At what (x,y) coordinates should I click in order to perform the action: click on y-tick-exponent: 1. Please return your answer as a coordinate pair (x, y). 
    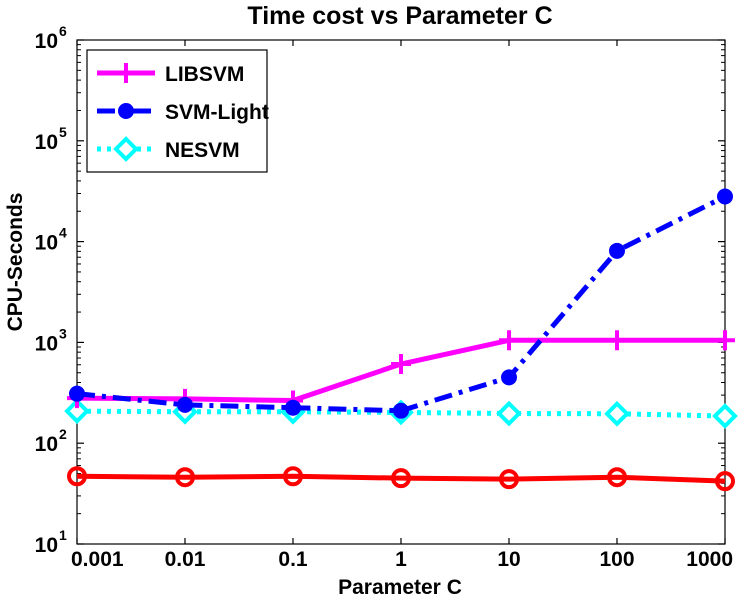
    Looking at the image, I should click on (63, 535).